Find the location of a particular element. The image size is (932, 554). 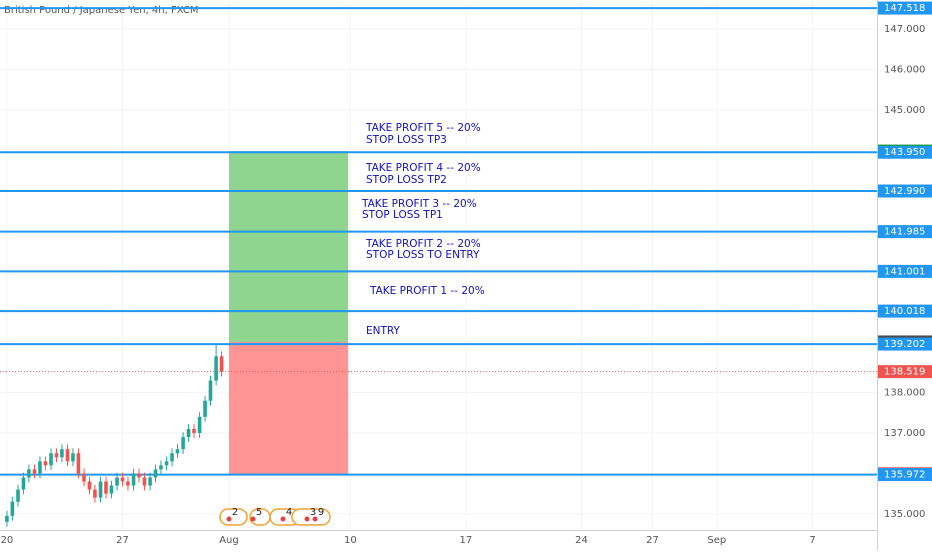

x-tick-label: Sep is located at coordinates (716, 540).